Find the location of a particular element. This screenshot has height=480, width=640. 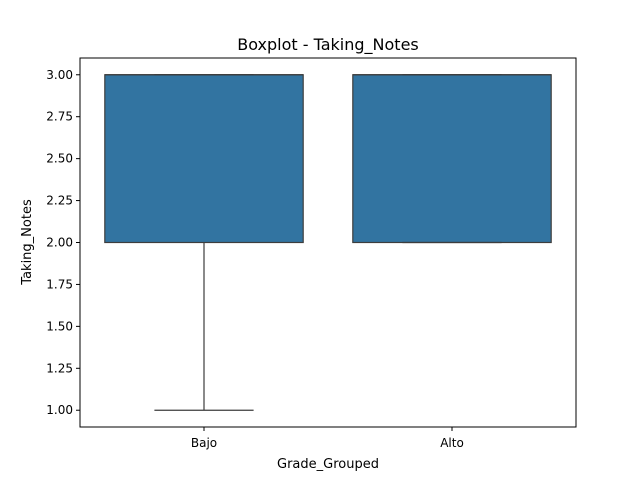

x-axis: Bajo Alto is located at coordinates (327, 438).